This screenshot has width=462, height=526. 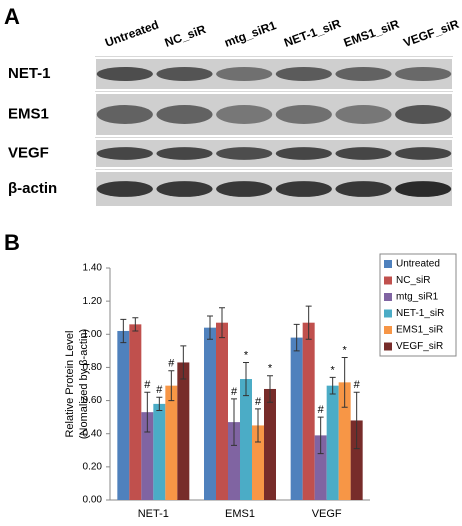 I want to click on legend-box, so click(x=418, y=305).